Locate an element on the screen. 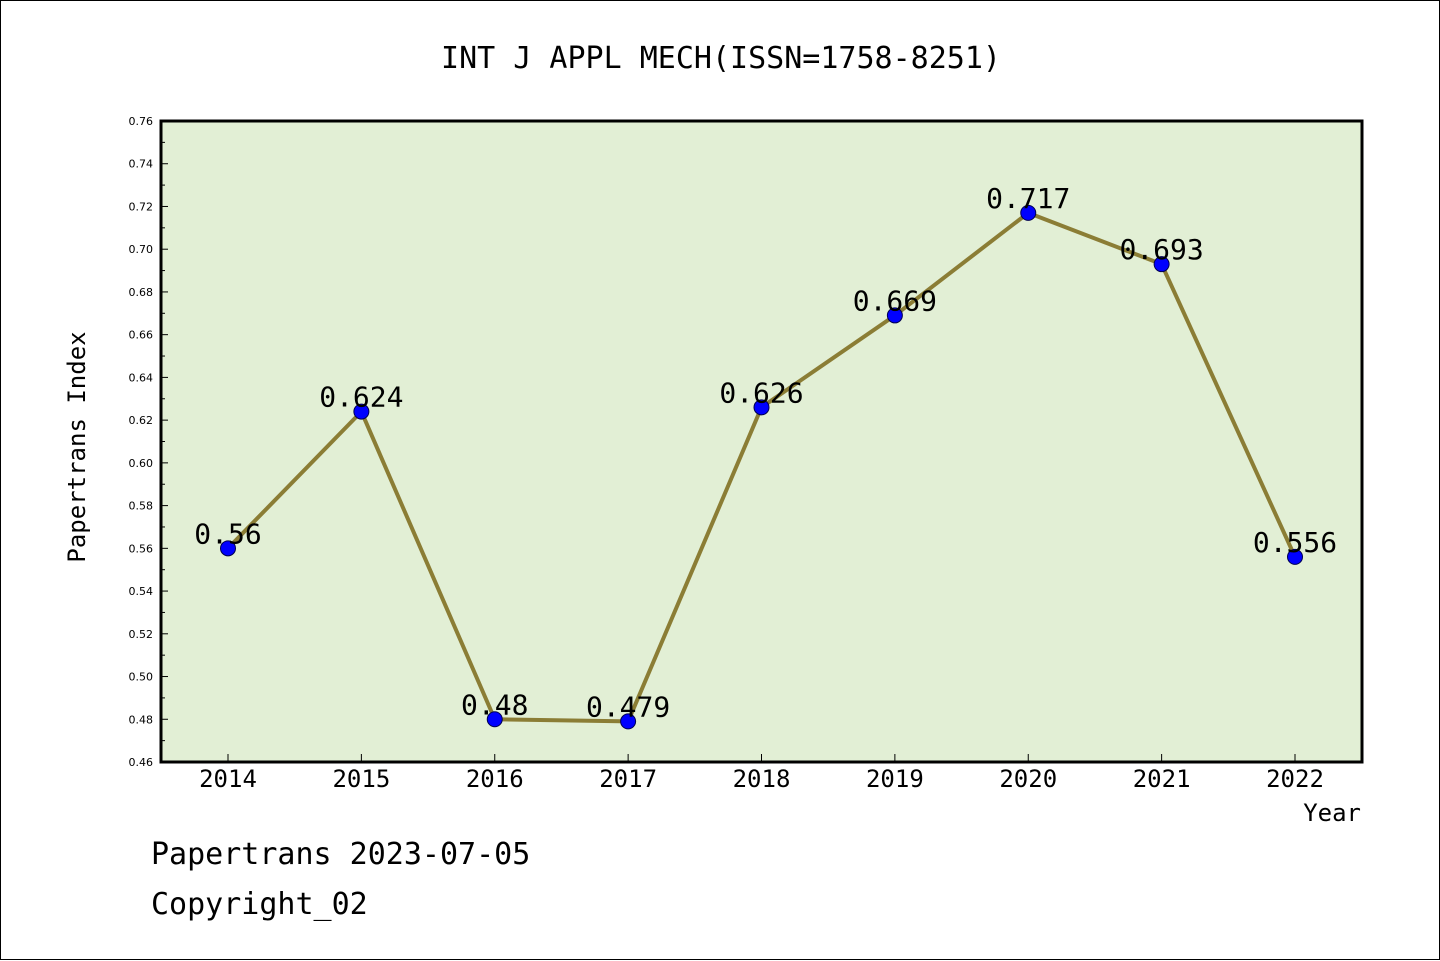 This screenshot has width=1440, height=961. y-tick-label: 0.46 is located at coordinates (141, 762).